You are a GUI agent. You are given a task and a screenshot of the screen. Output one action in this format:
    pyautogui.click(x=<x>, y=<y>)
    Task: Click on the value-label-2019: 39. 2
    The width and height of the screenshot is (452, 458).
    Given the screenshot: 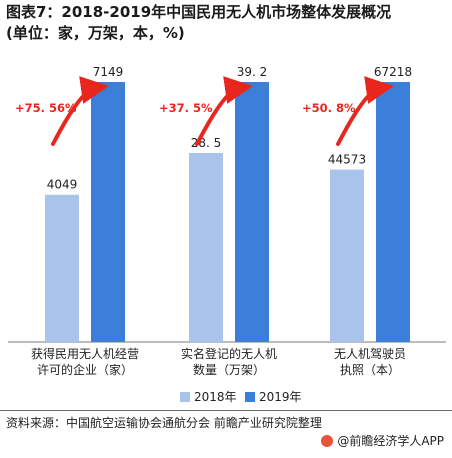 What is the action you would take?
    pyautogui.click(x=252, y=72)
    